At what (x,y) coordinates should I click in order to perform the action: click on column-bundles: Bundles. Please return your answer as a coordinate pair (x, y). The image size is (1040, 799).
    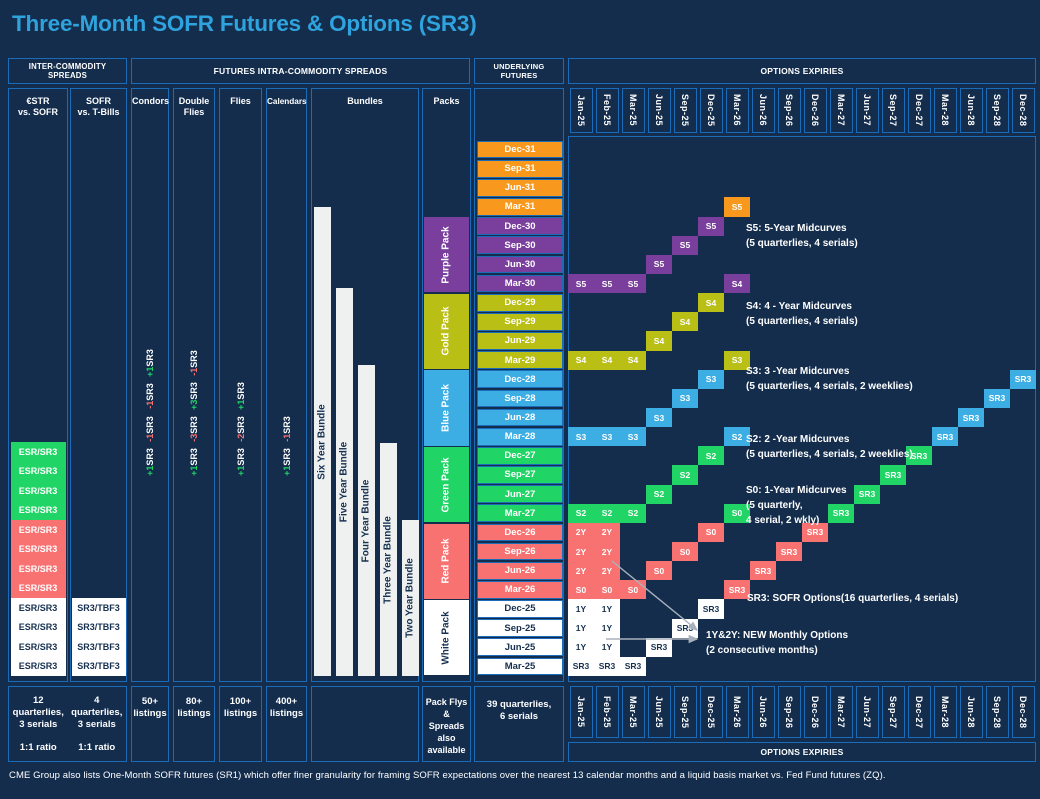
    Looking at the image, I should click on (365, 385).